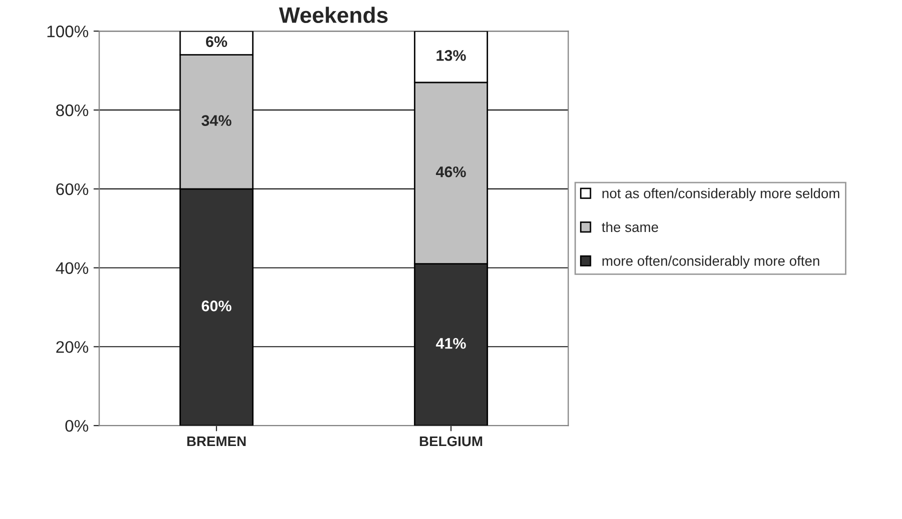 Image resolution: width=902 pixels, height=519 pixels. I want to click on y-tick-label: 0%, so click(76, 426).